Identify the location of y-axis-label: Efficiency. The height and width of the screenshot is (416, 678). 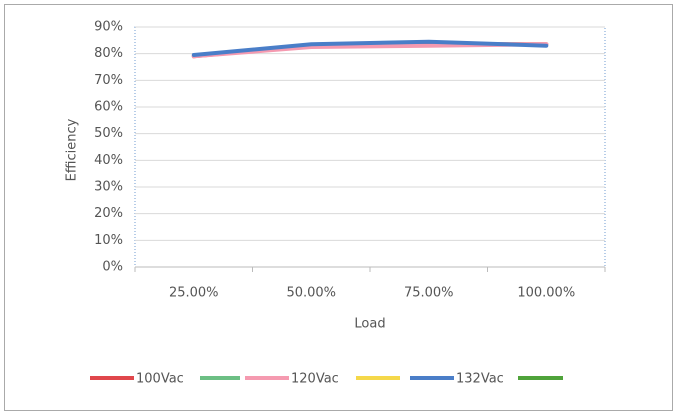
(72, 149).